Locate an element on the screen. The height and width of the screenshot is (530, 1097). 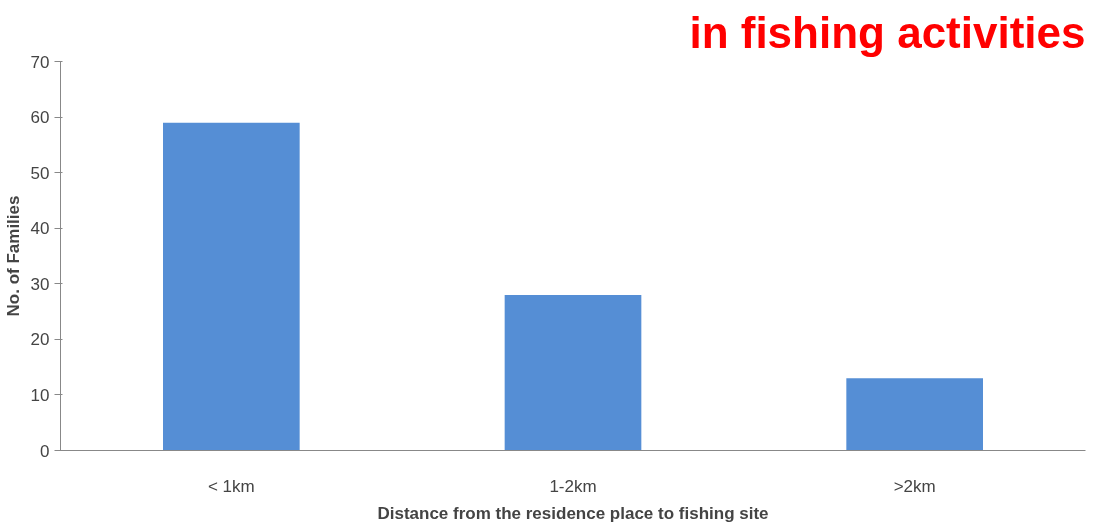
x-axis-title: Distance from the residence place to fishing site is located at coordinates (573, 513).